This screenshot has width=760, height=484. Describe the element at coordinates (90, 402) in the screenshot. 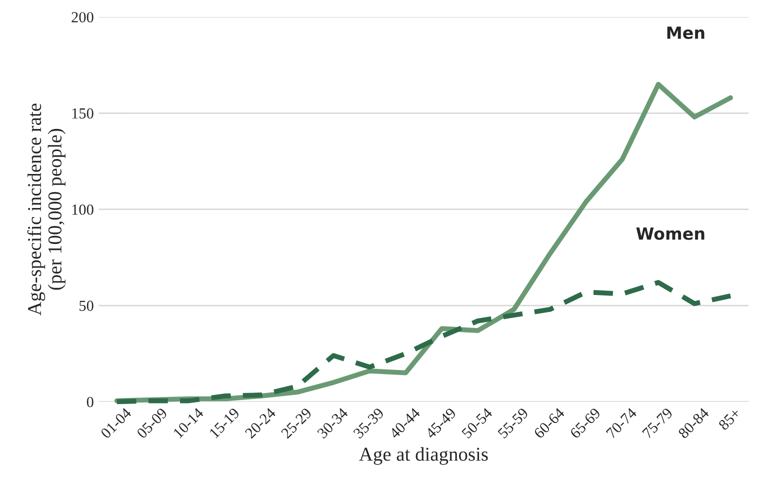

I see `y-tick-label: 0` at that location.